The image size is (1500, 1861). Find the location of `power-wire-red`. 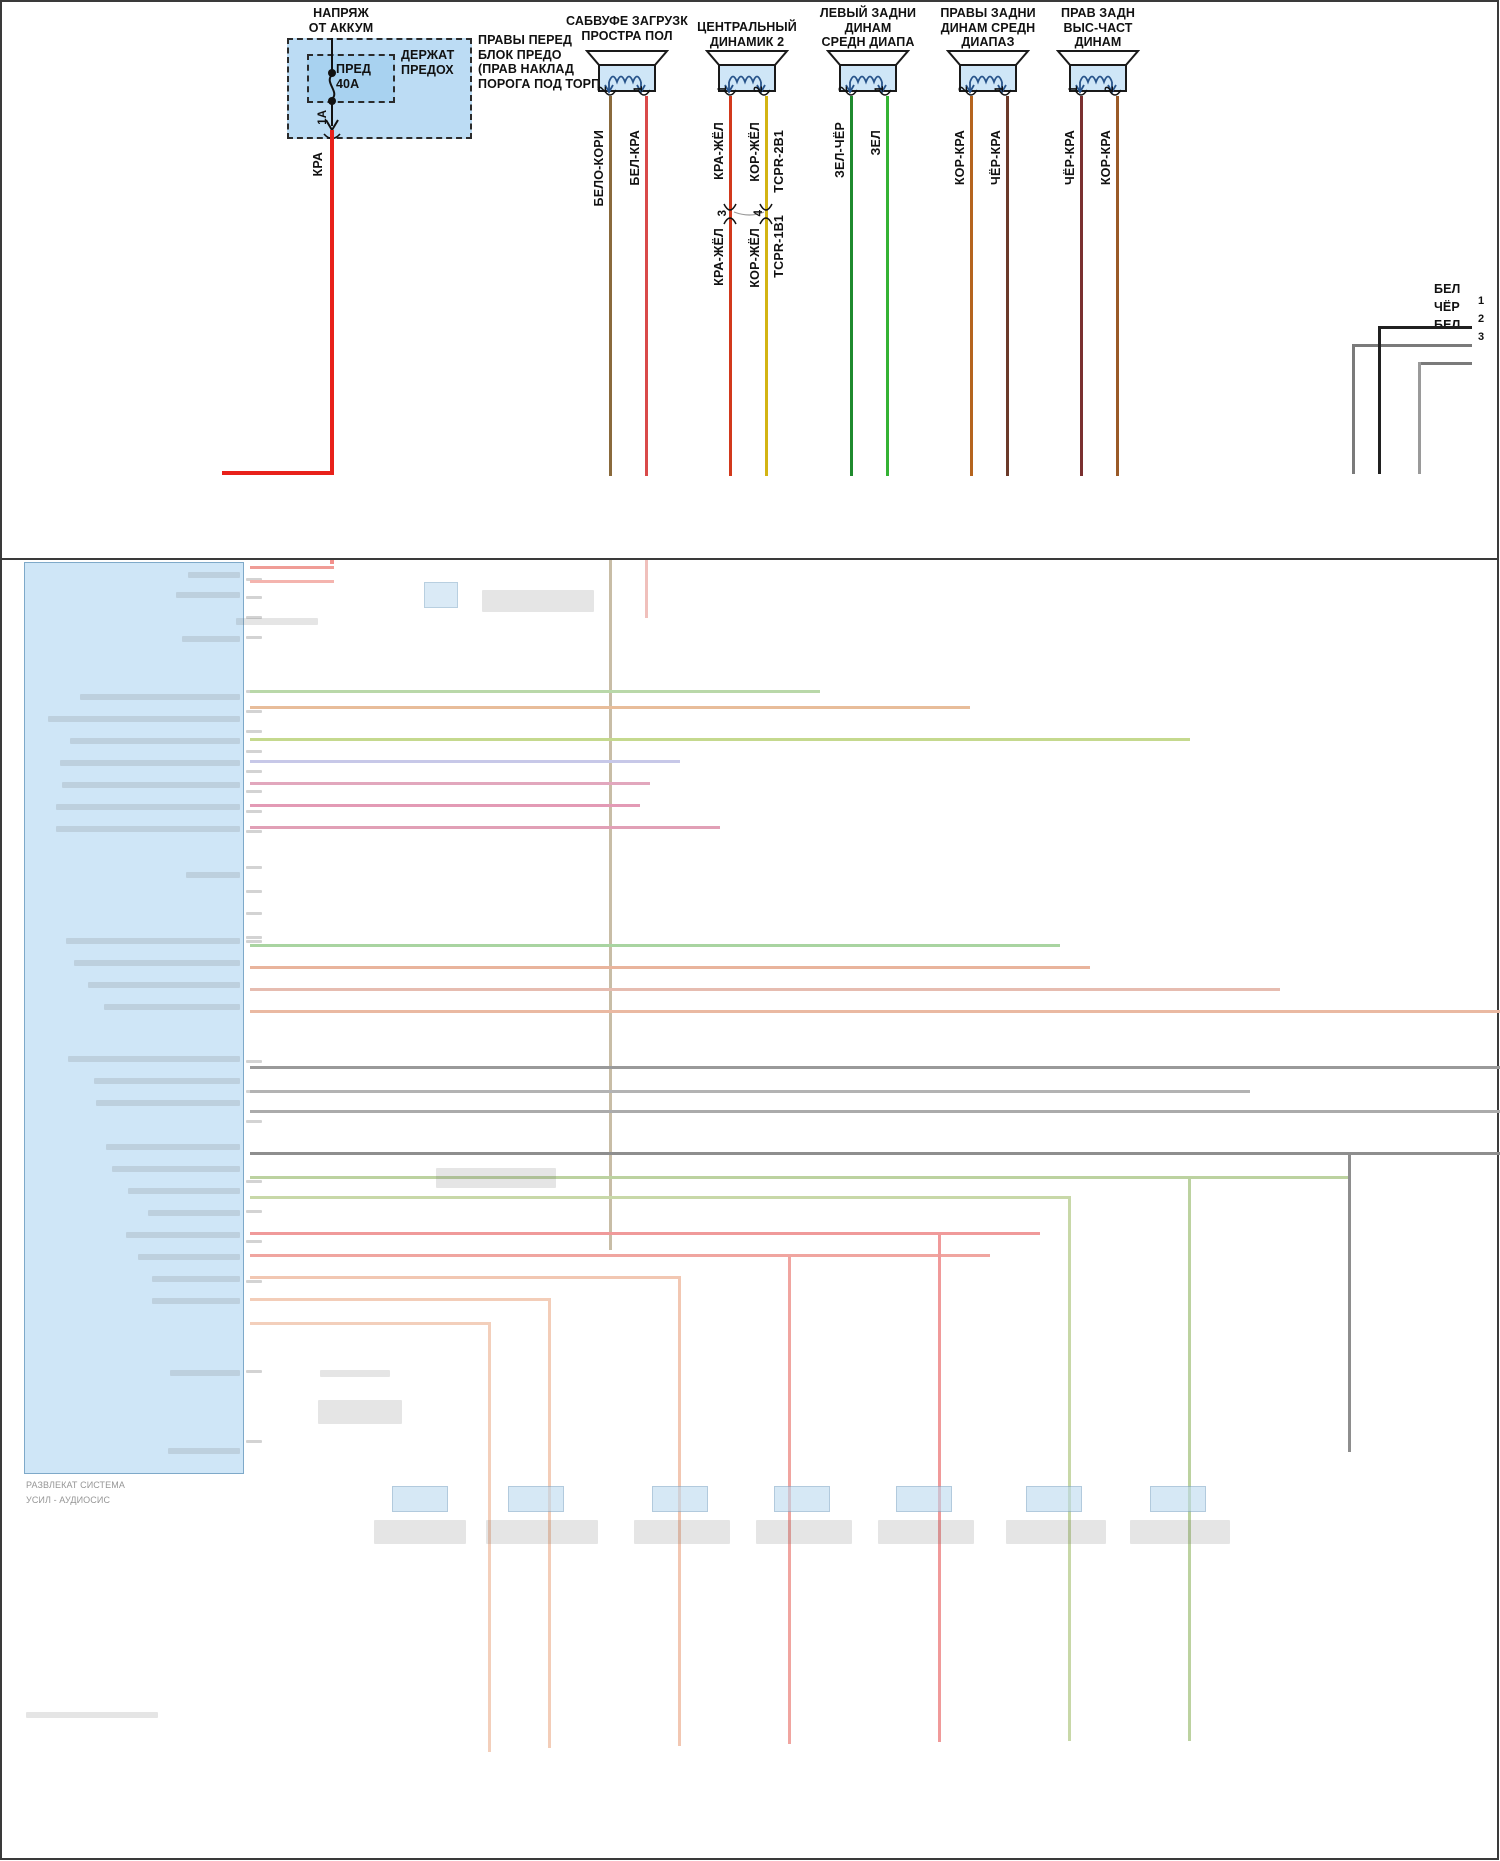

power-wire-red is located at coordinates (332, 302).